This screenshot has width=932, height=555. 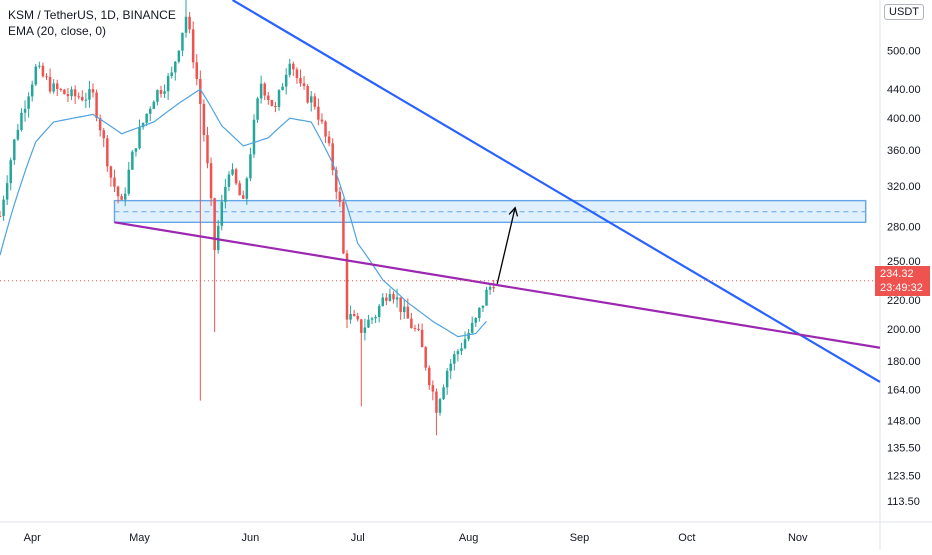 What do you see at coordinates (139, 538) in the screenshot?
I see `x-tick-label: May` at bounding box center [139, 538].